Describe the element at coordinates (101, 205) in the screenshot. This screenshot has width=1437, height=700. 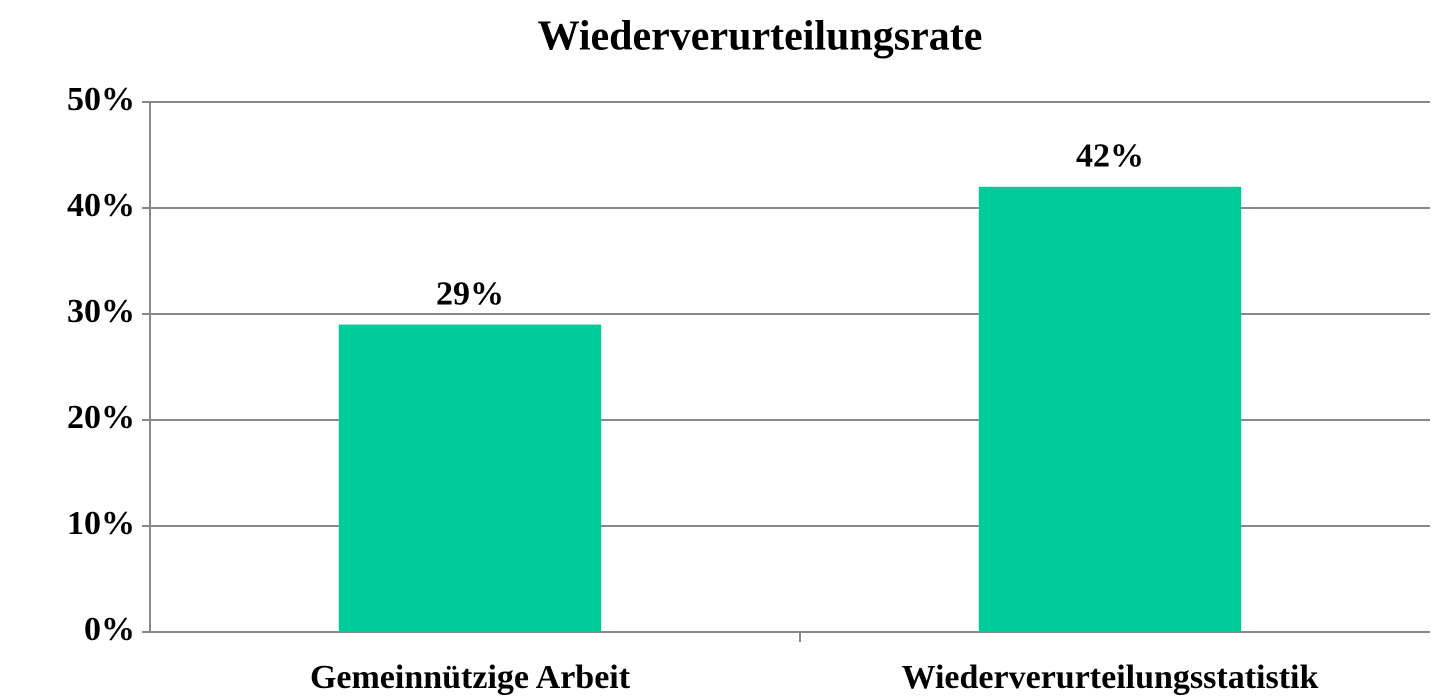
I see `y-tick-label: 40%` at that location.